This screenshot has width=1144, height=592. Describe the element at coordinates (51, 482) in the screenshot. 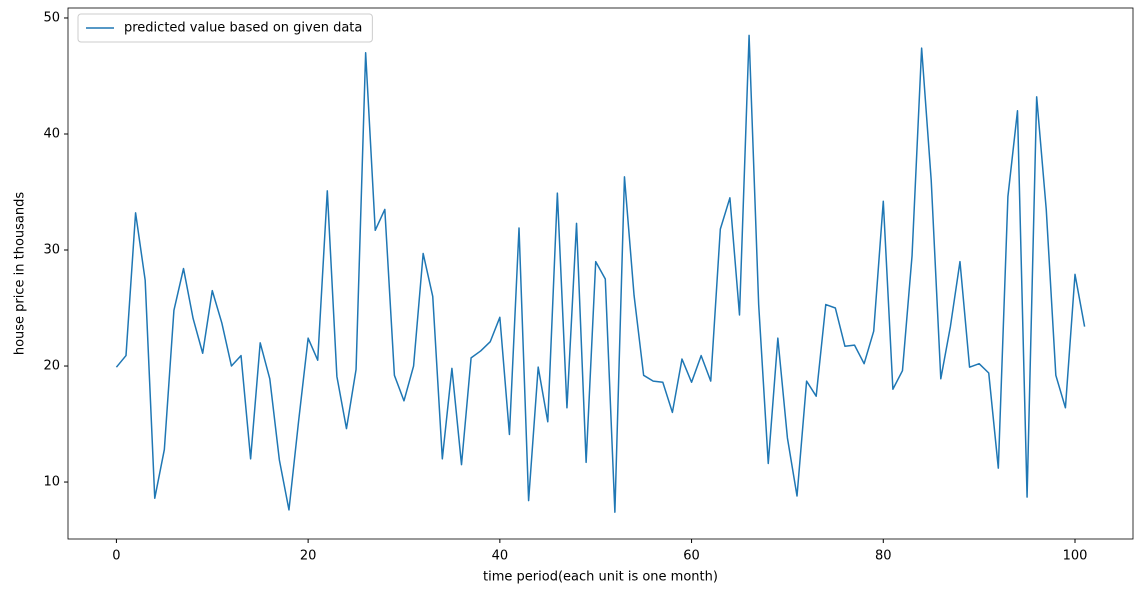

I see `y-tick-label: 10` at that location.